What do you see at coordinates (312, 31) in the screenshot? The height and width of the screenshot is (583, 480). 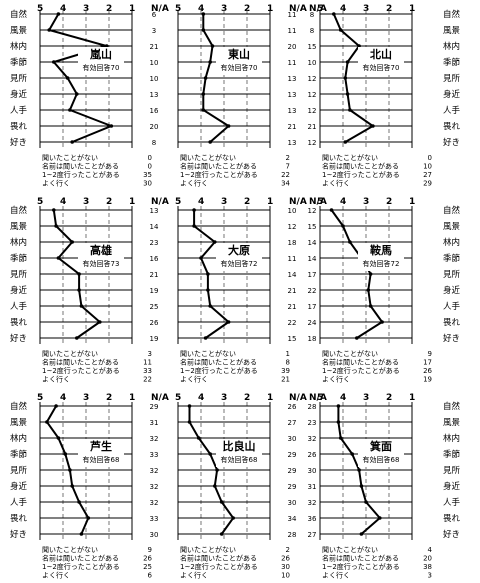 I see `na-count: 8` at bounding box center [312, 31].